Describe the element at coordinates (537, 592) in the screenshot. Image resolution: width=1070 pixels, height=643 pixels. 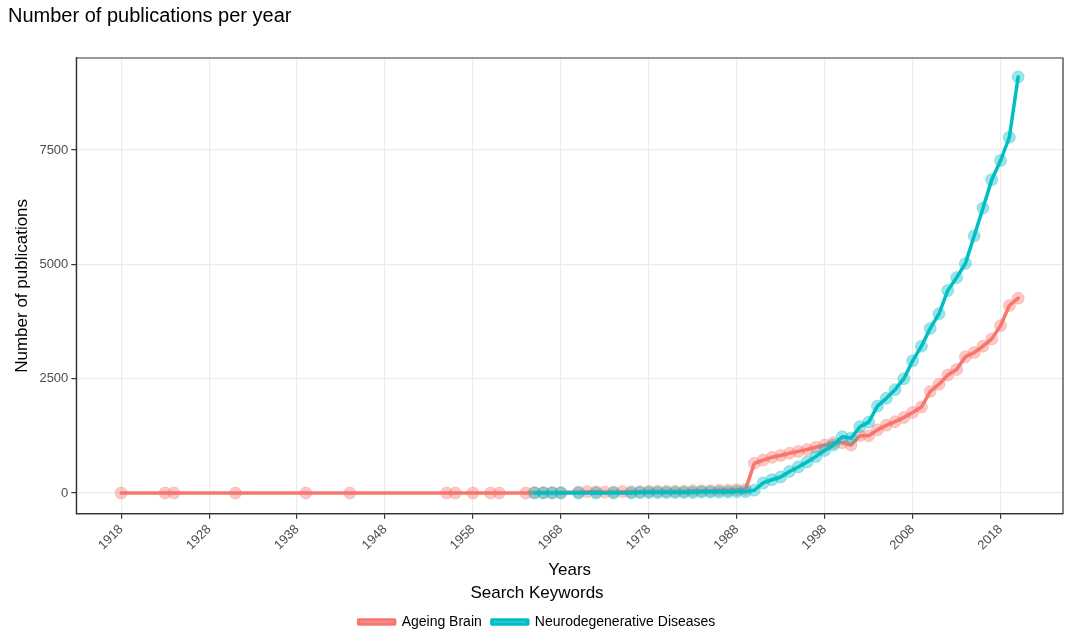
I see `legend-title: Search Keywords` at that location.